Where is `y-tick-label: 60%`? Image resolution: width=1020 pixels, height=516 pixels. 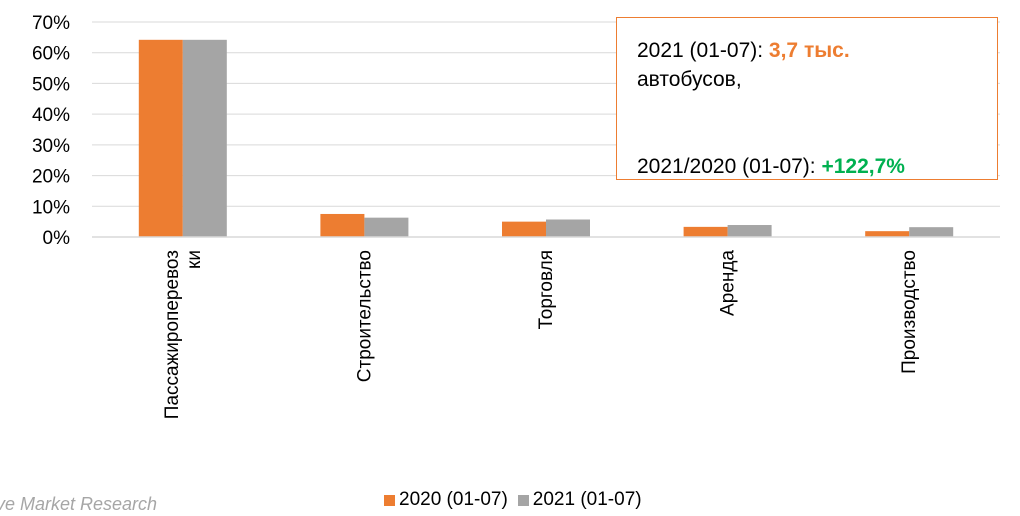 y-tick-label: 60% is located at coordinates (51, 54).